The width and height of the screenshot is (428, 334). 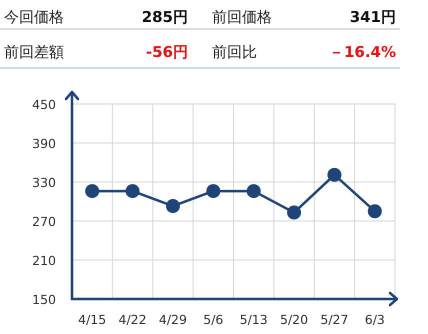 What do you see at coordinates (34, 52) in the screenshot?
I see `text: 前回差額` at bounding box center [34, 52].